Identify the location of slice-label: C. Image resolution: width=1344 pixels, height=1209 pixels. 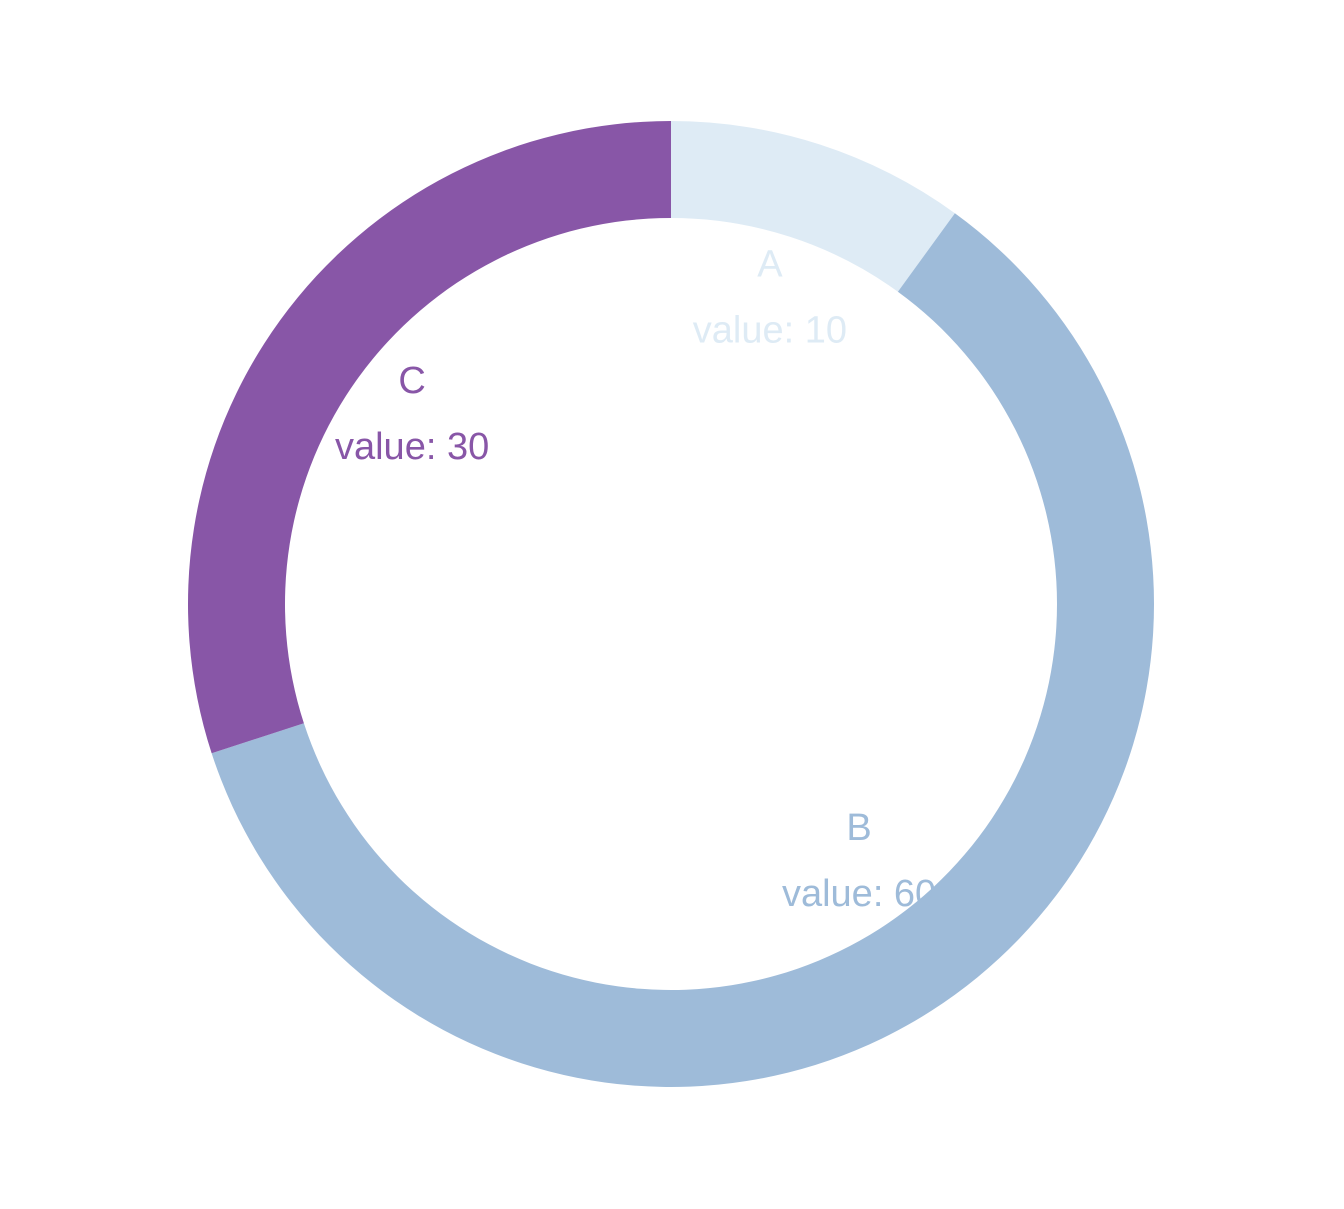
(411, 381).